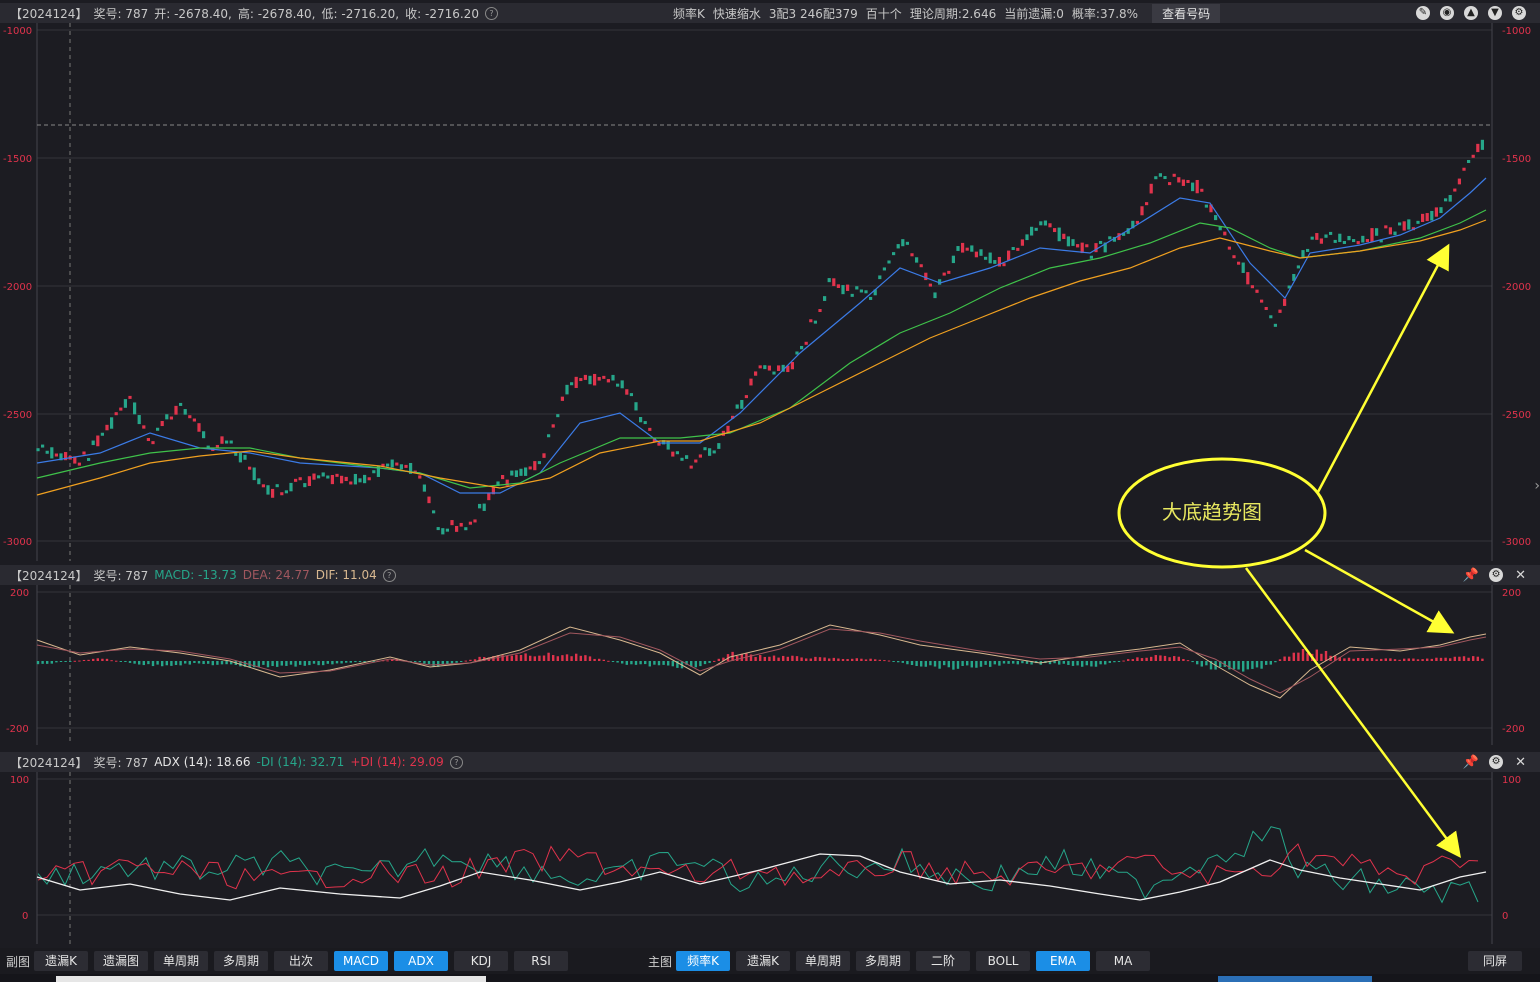 This screenshot has height=982, width=1540. Describe the element at coordinates (421, 961) in the screenshot. I see `sub-button-adx: ADX` at that location.